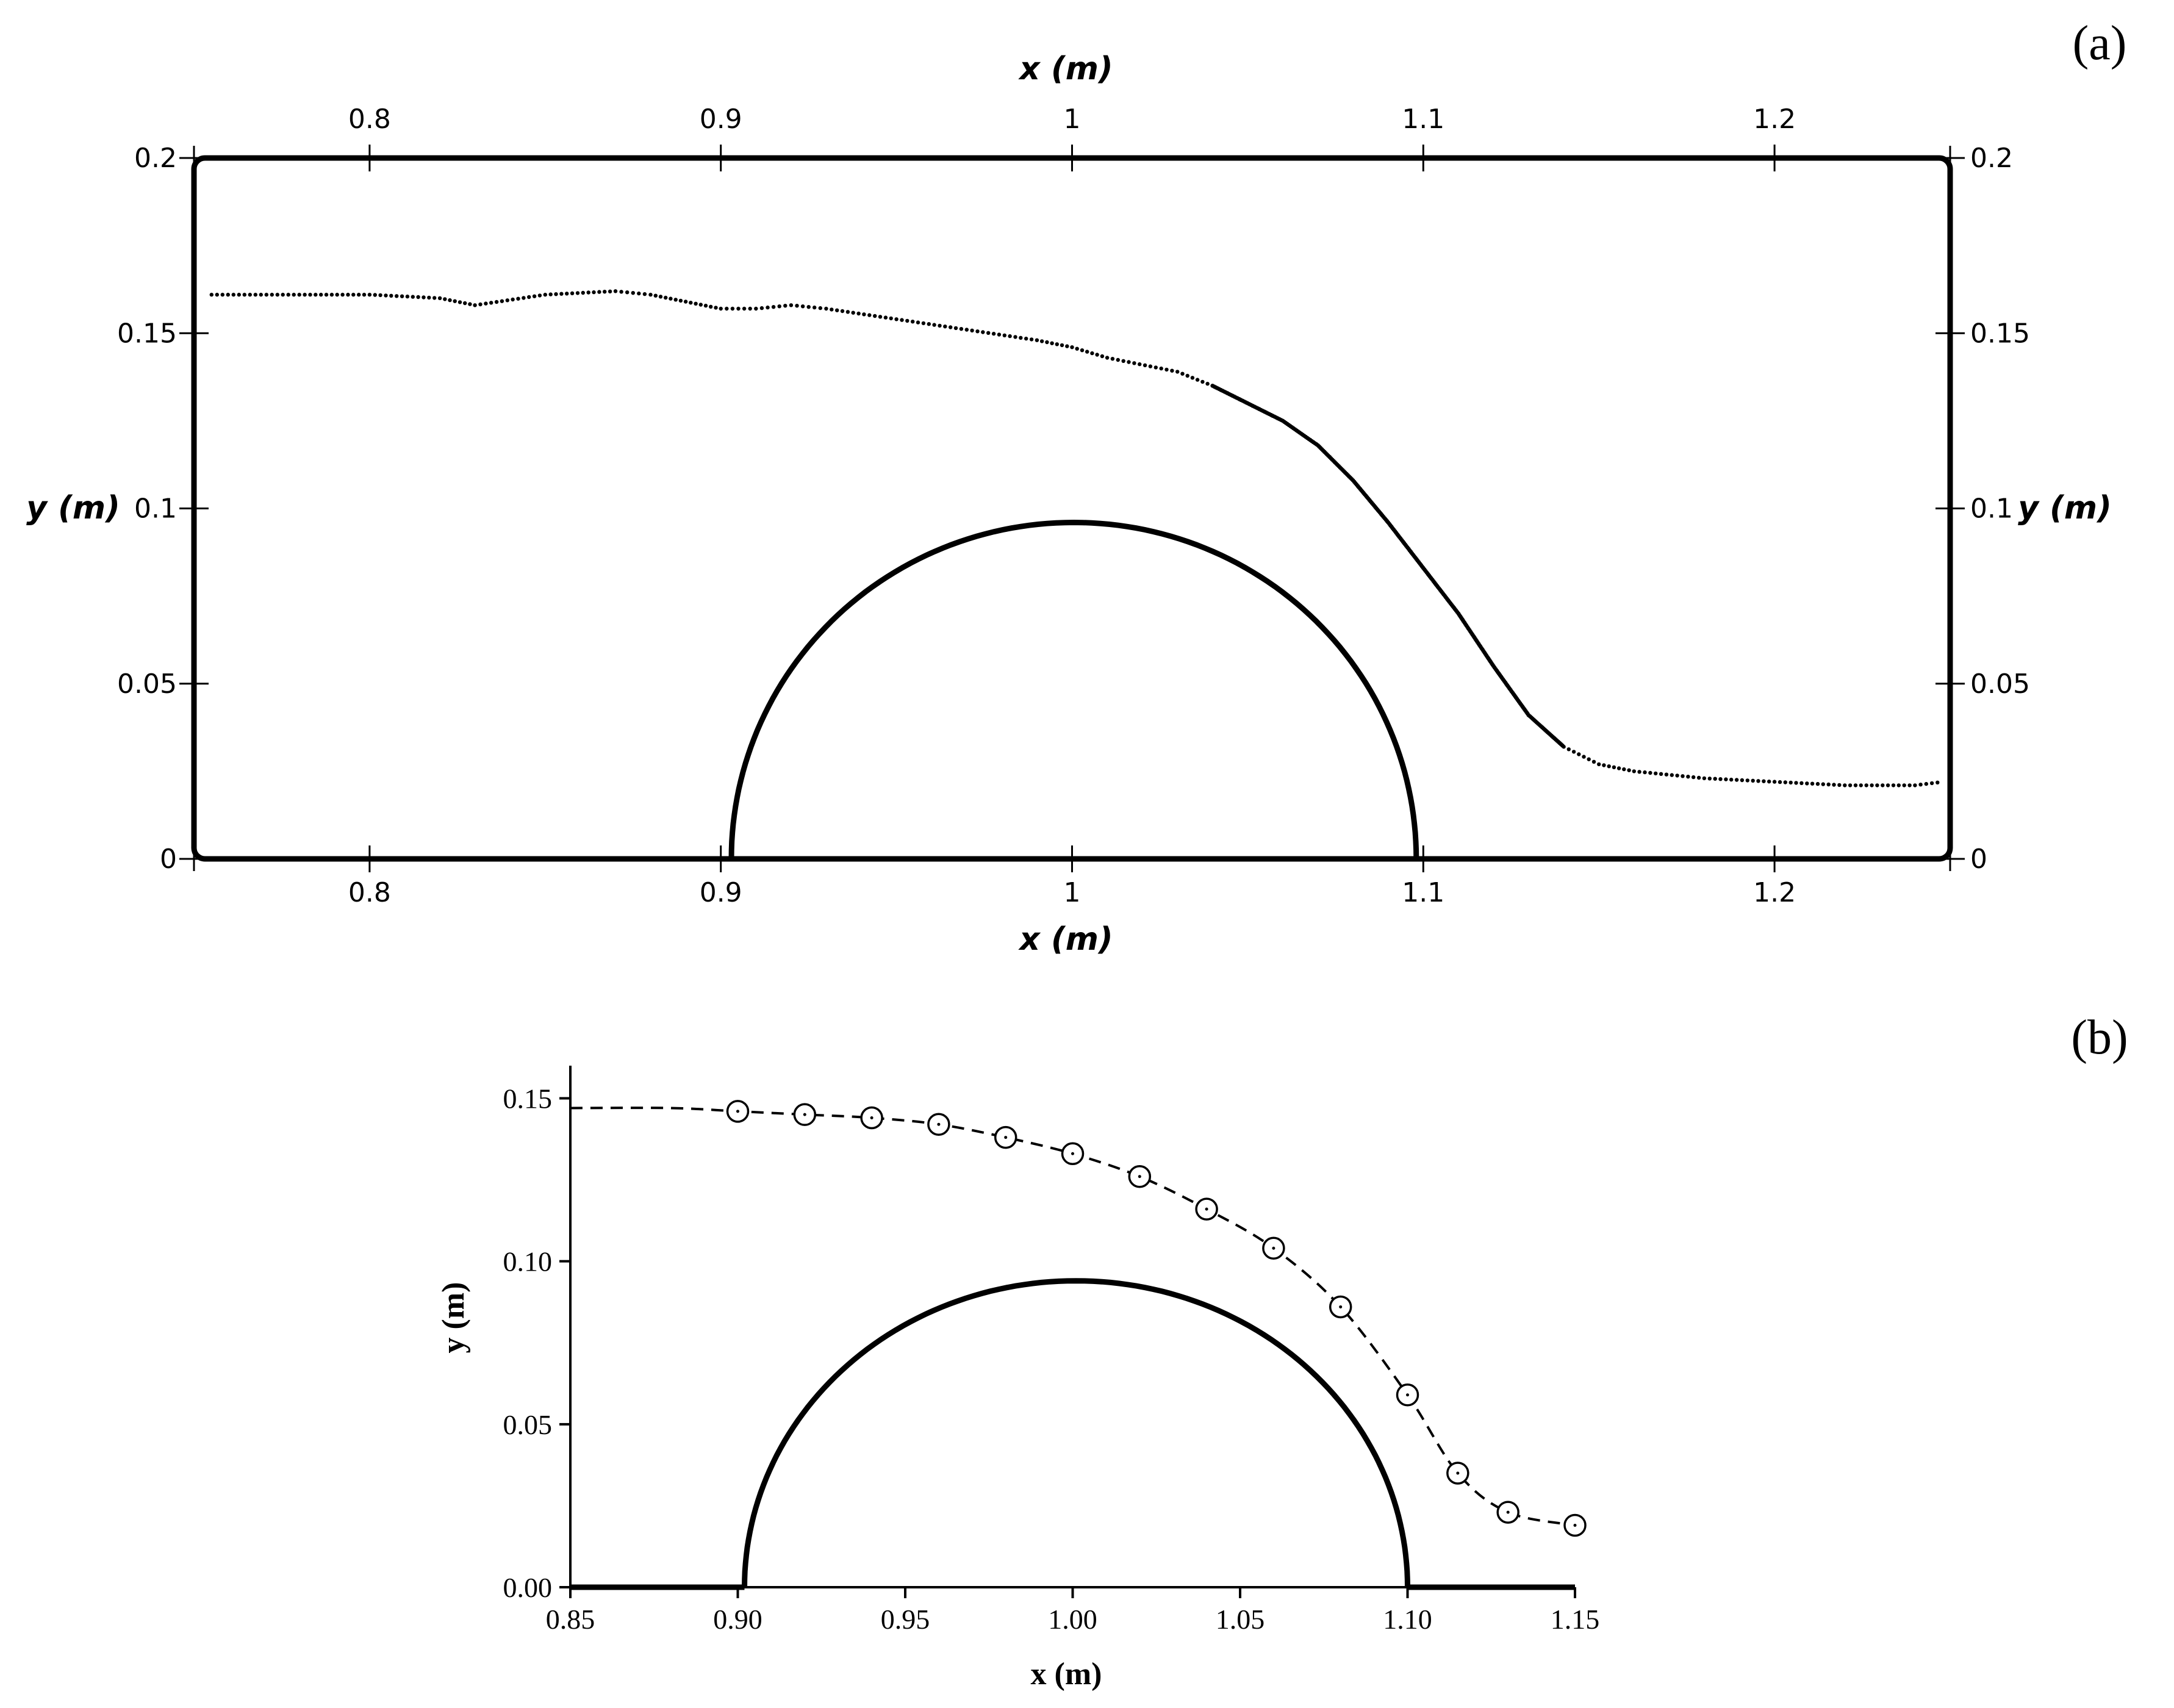  What do you see at coordinates (2100, 43) in the screenshot?
I see `panel-a-label: (a)` at bounding box center [2100, 43].